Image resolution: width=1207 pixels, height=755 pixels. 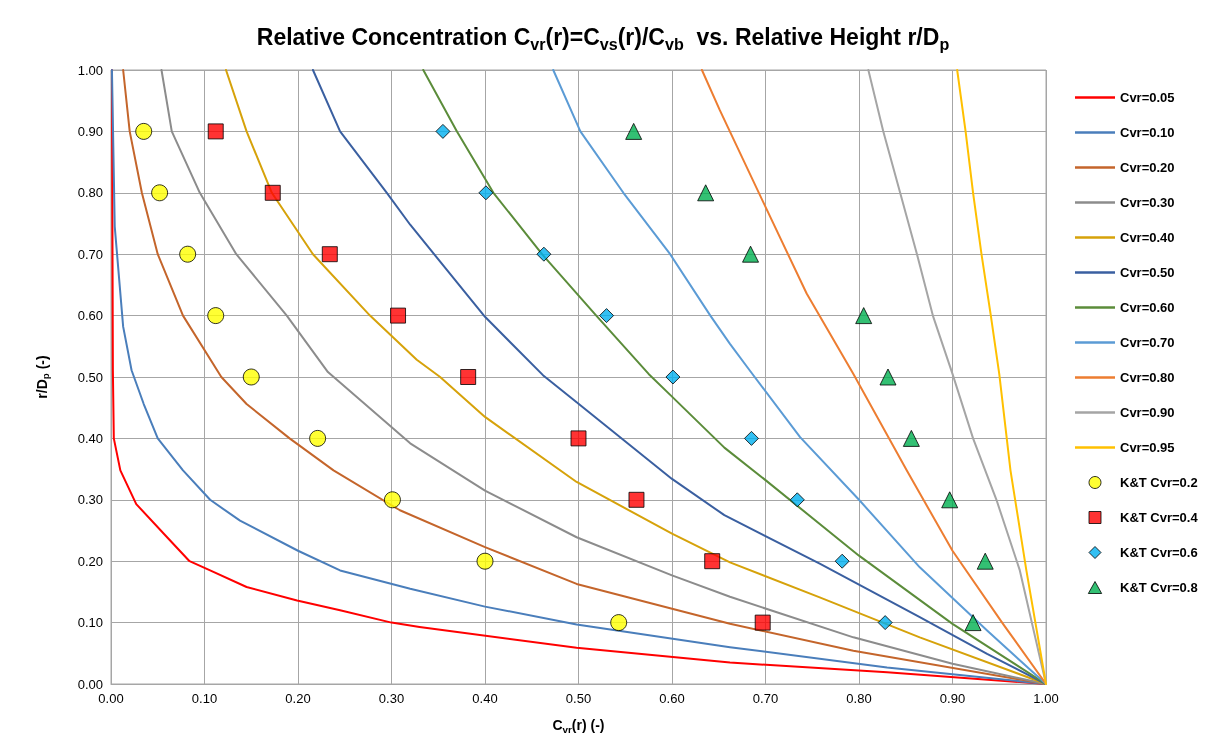 What do you see at coordinates (1046, 698) in the screenshot?
I see `x-tick-label: 1.00` at bounding box center [1046, 698].